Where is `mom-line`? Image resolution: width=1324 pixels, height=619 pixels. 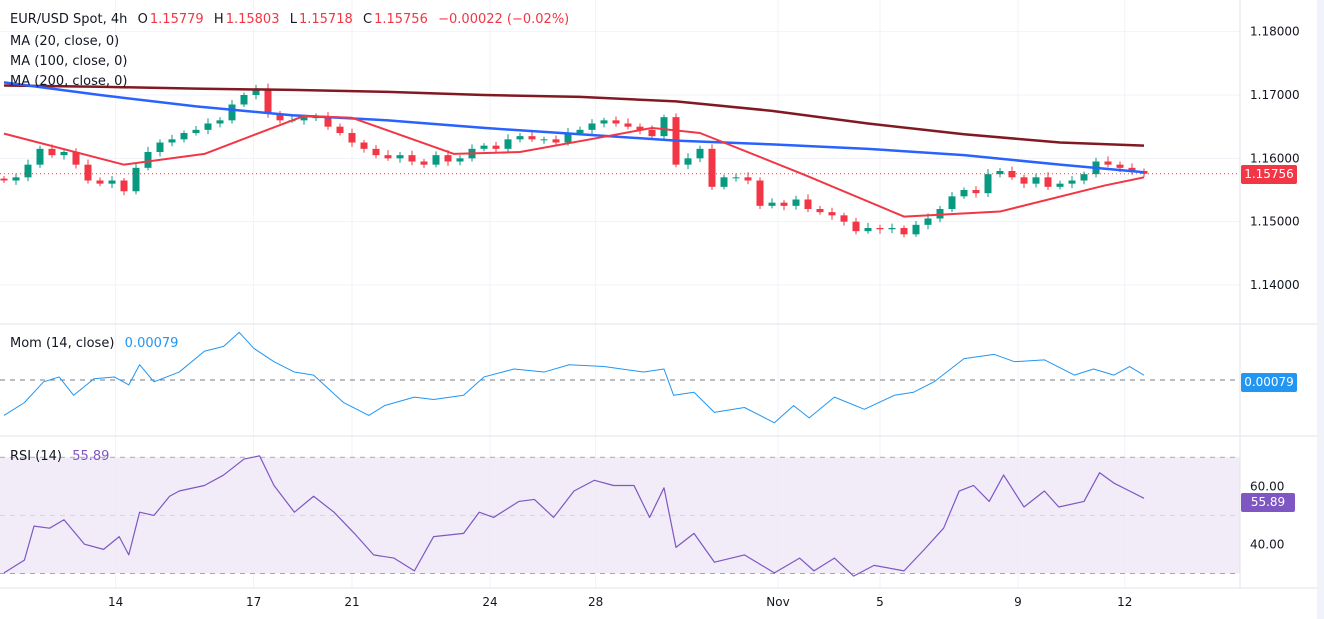
mom-line is located at coordinates (574, 377).